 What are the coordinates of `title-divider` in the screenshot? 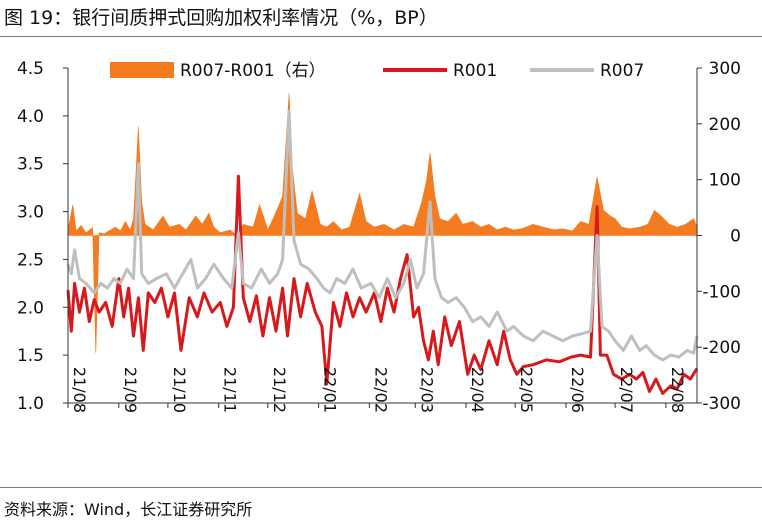 It's located at (381, 36).